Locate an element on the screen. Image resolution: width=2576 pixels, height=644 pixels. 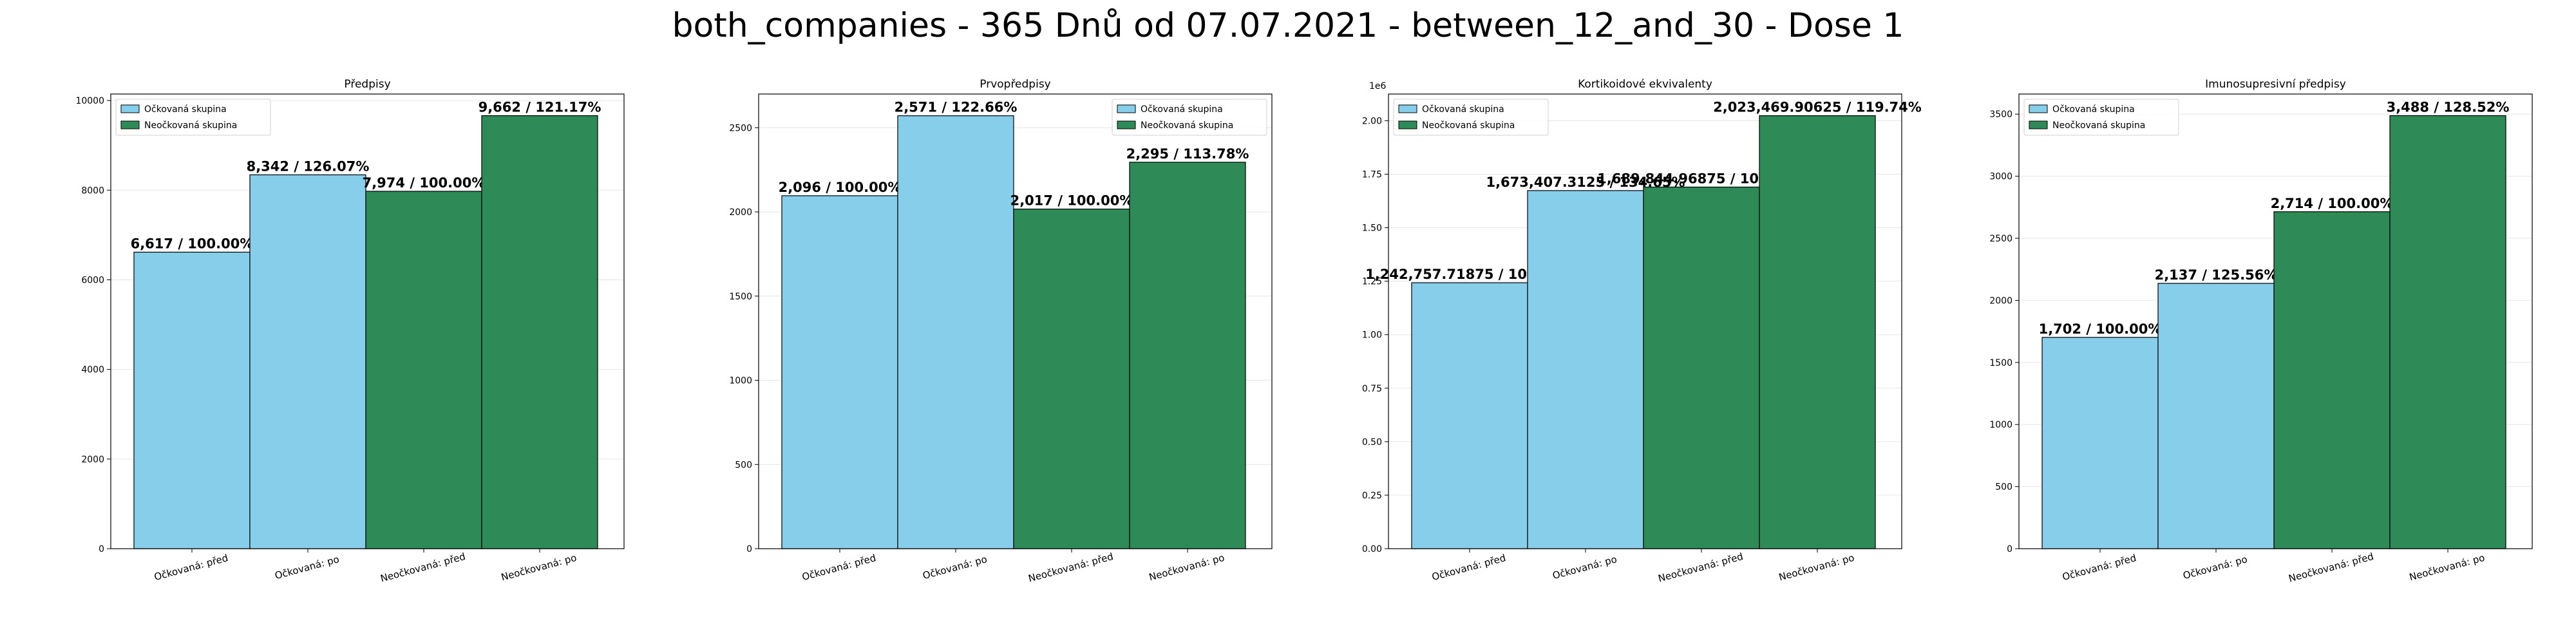
bar-label: 2,017 / 100.00% is located at coordinates (1071, 201).